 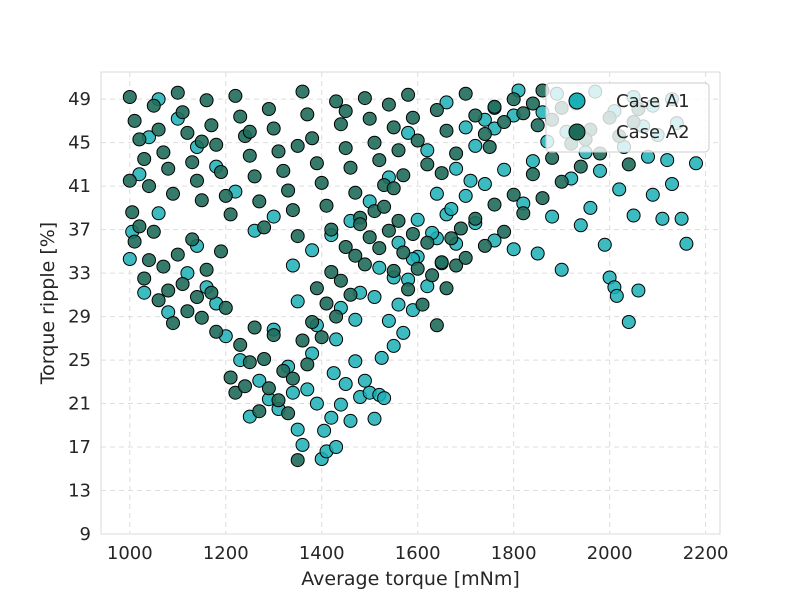 What do you see at coordinates (627, 117) in the screenshot?
I see `legend-box` at bounding box center [627, 117].